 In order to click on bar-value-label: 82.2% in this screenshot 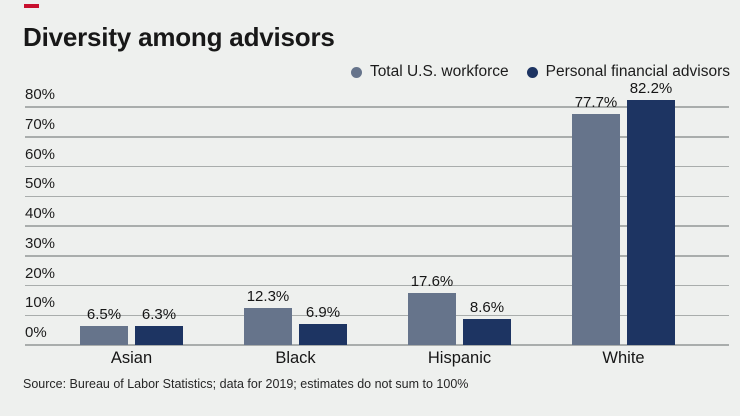, I will do `click(651, 89)`.